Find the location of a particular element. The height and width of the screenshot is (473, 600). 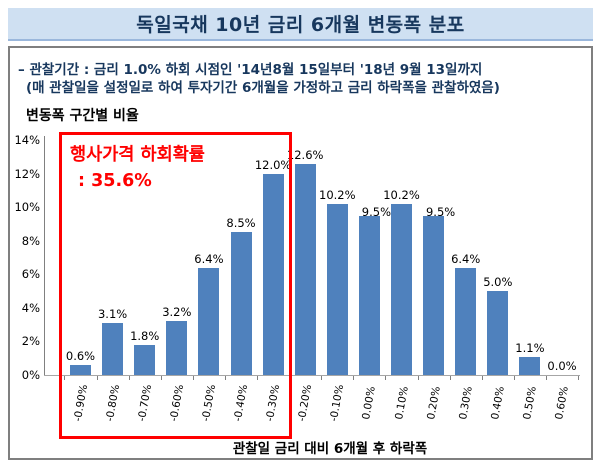

x-tick-label: -0.70% is located at coordinates (144, 403).